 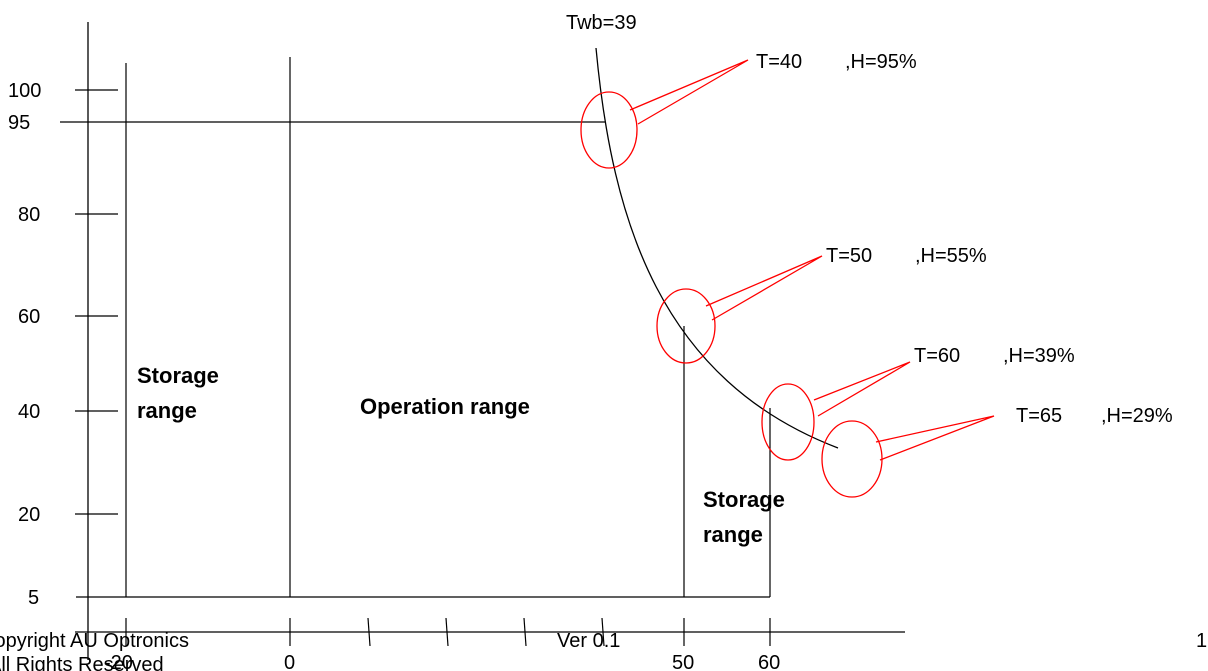 I want to click on twb-39-curve, so click(x=717, y=248).